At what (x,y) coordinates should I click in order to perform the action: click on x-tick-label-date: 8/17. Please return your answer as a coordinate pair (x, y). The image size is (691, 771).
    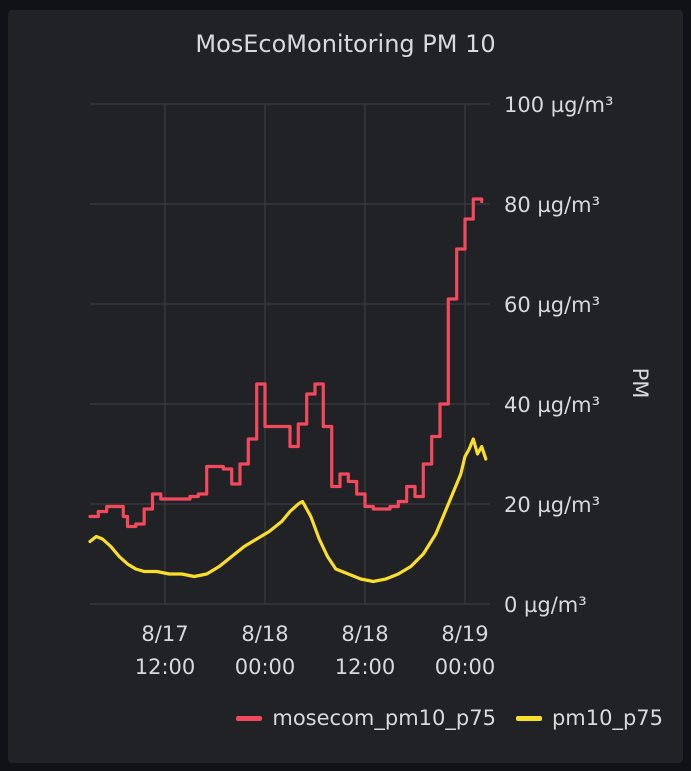
    Looking at the image, I should click on (164, 634).